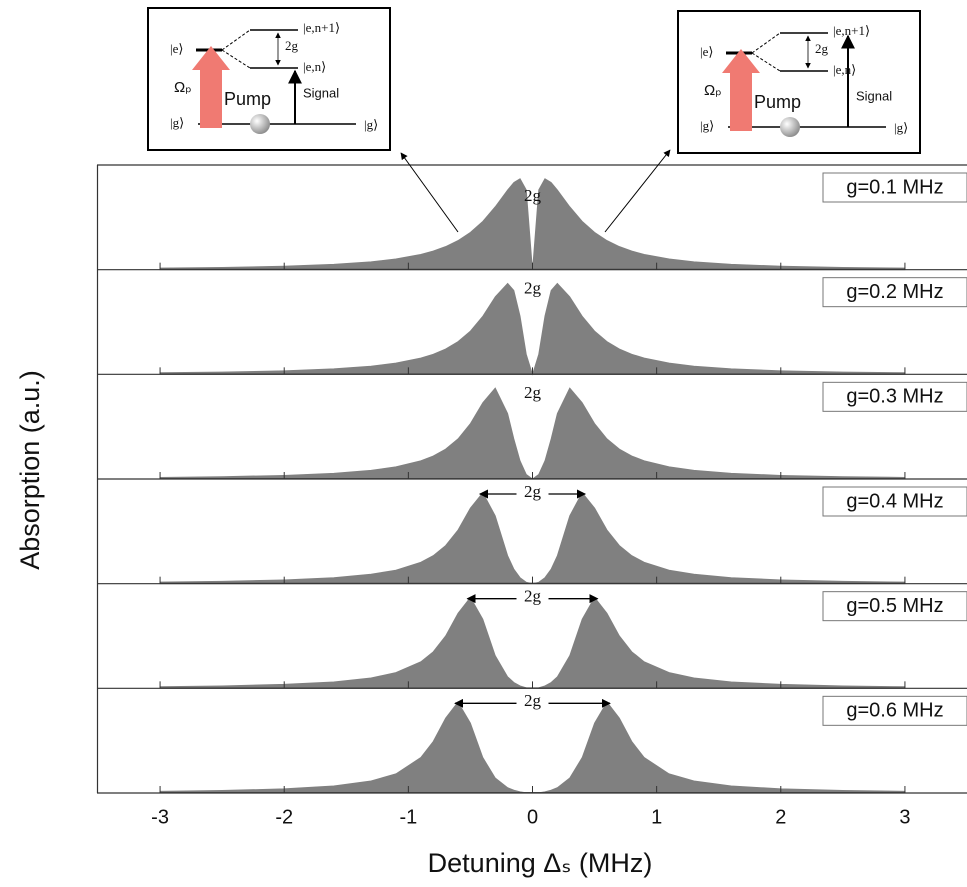 Image resolution: width=967 pixels, height=887 pixels. Describe the element at coordinates (656, 817) in the screenshot. I see `x-tick-label: 1` at that location.